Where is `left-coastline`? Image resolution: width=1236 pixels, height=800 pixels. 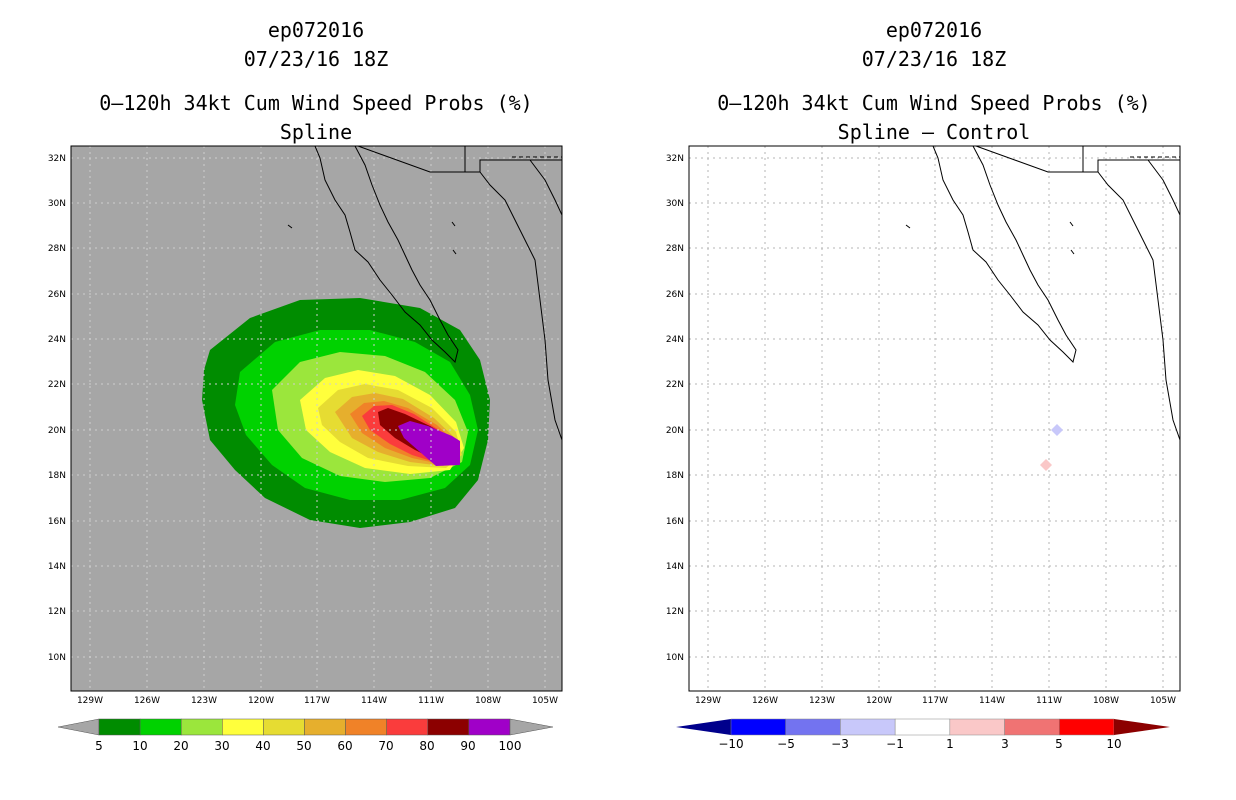 left-coastline is located at coordinates (424, 293).